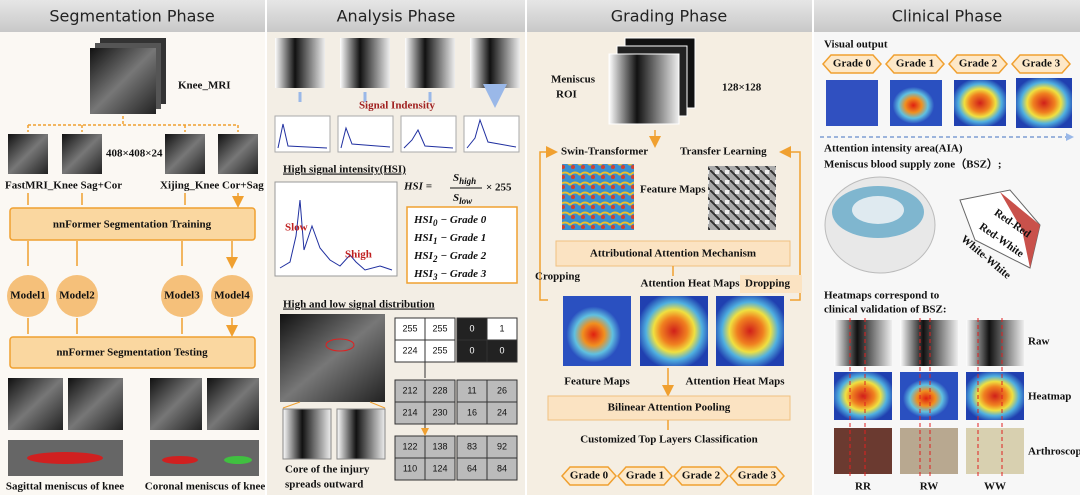 The height and width of the screenshot is (495, 1080). What do you see at coordinates (501, 328) in the screenshot?
I see `matrix-value: 1` at bounding box center [501, 328].